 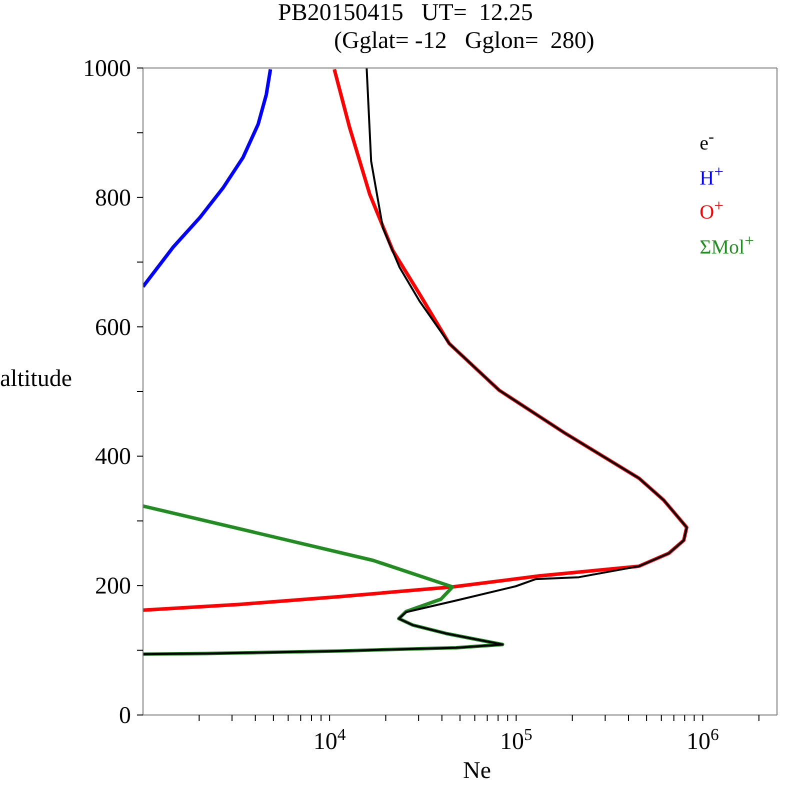 I want to click on x-axis-title: Ne, so click(x=477, y=771).